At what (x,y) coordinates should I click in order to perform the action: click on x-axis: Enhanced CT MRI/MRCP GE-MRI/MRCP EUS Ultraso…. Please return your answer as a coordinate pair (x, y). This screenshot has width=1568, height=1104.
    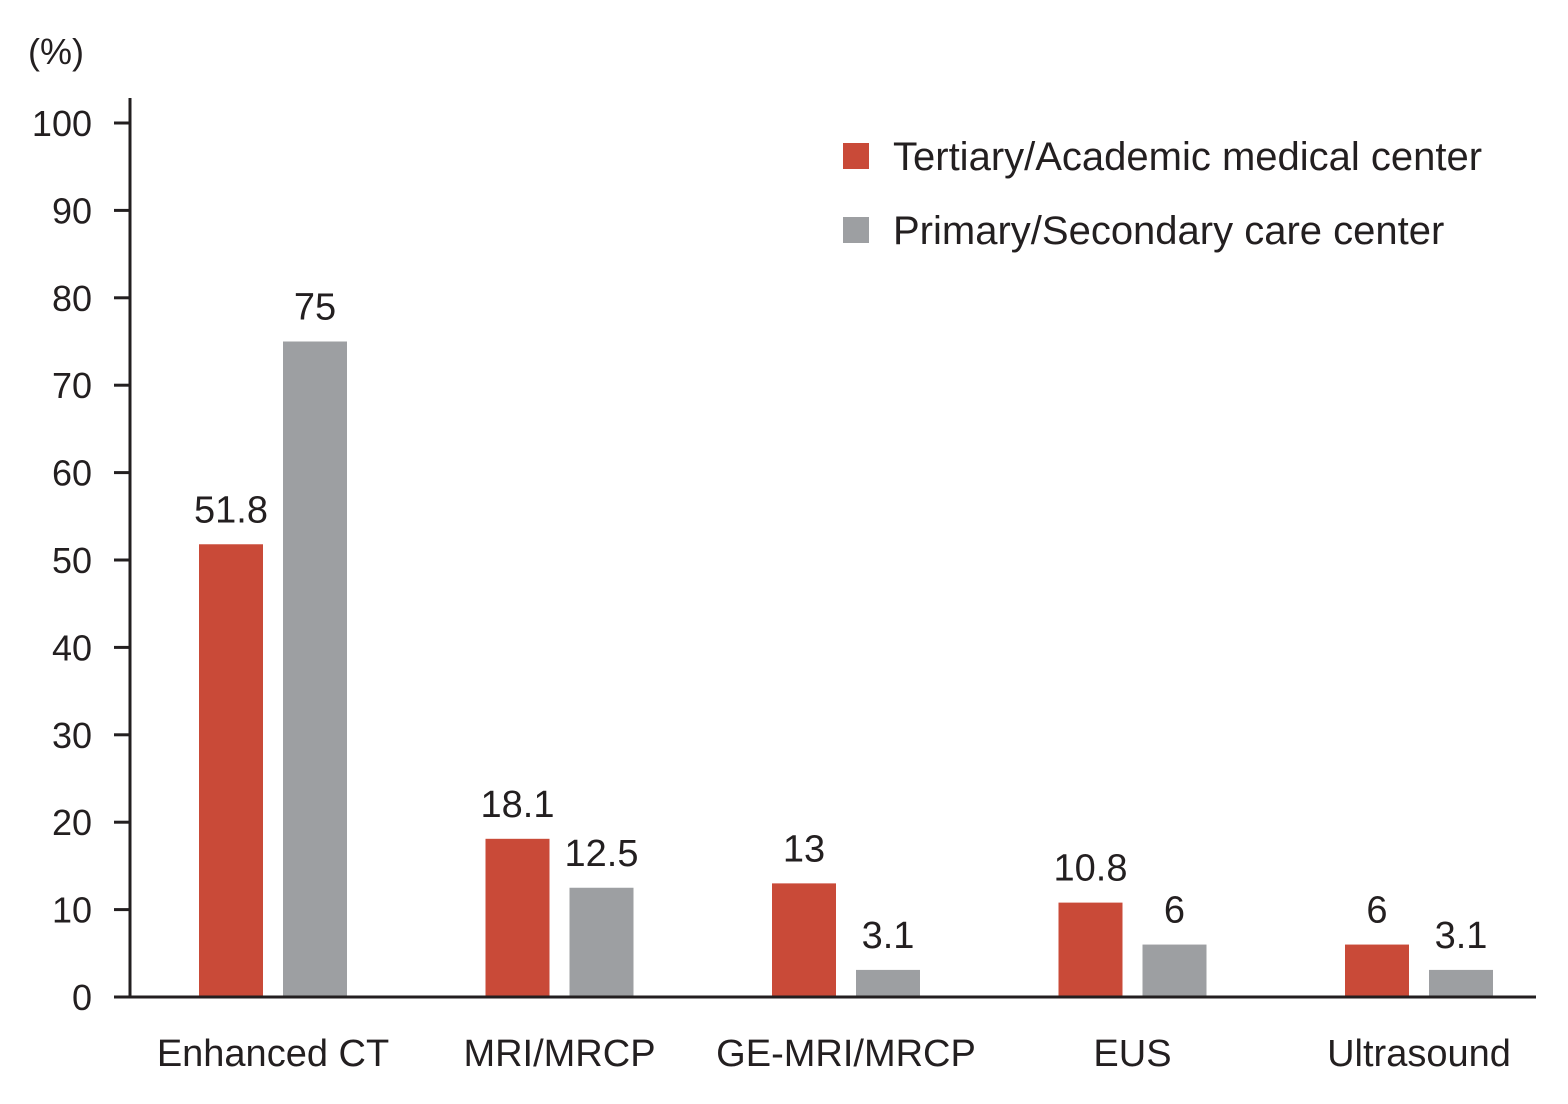
    Looking at the image, I should click on (833, 1035).